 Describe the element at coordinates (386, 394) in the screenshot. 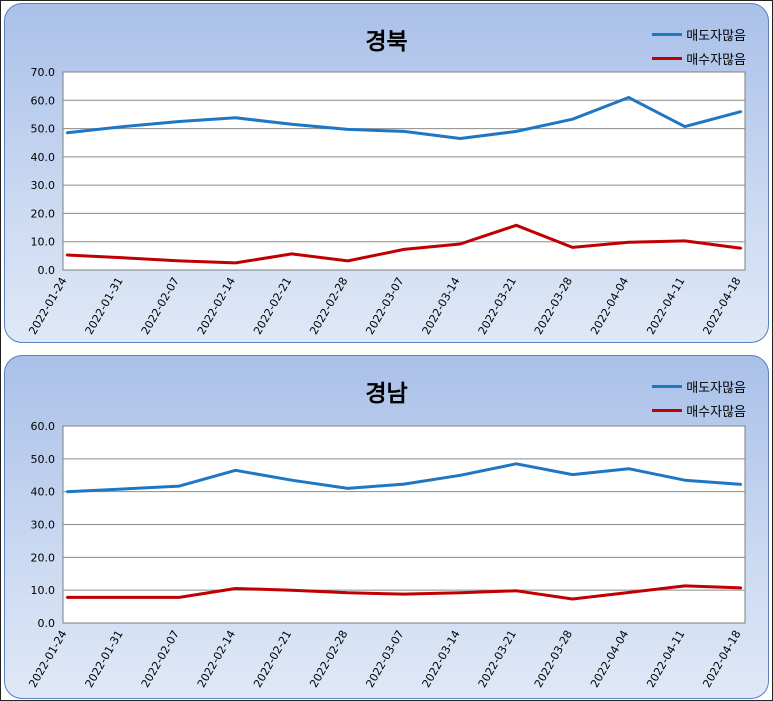

I see `chart-title: 경남` at that location.